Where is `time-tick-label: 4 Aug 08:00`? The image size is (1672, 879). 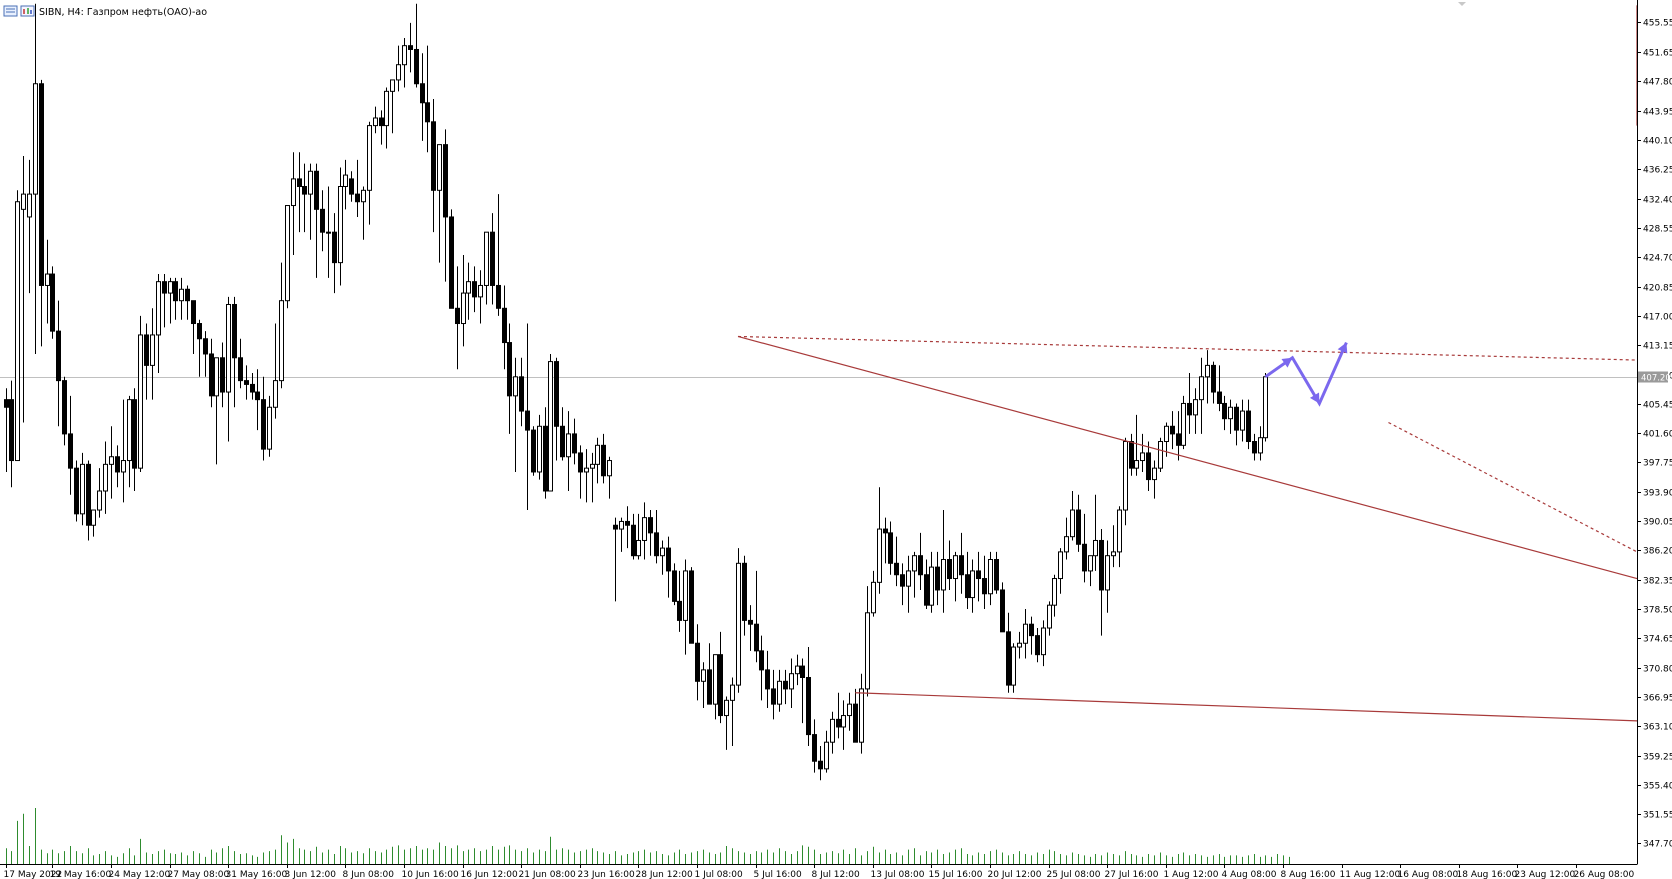 time-tick-label: 4 Aug 08:00 is located at coordinates (1249, 874).